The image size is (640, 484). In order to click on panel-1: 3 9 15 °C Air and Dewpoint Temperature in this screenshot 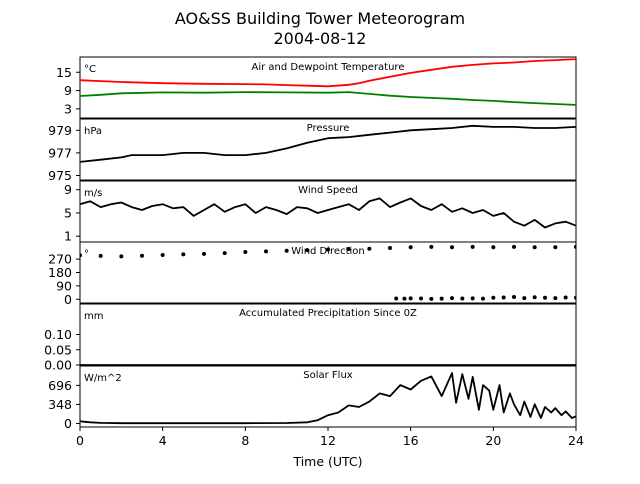, I will do `click(316, 87)`.